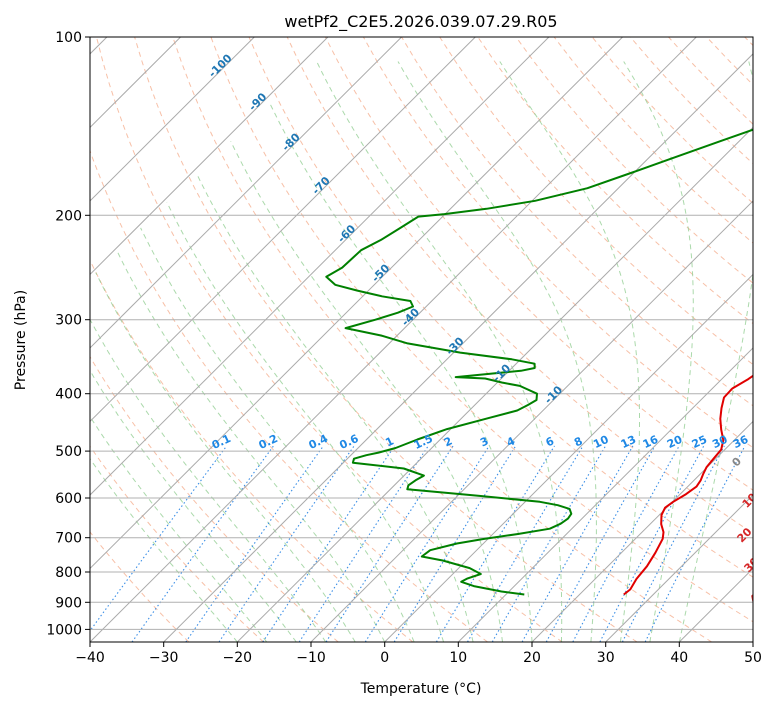  Describe the element at coordinates (68, 499) in the screenshot. I see `y-tick-label: 600` at that location.